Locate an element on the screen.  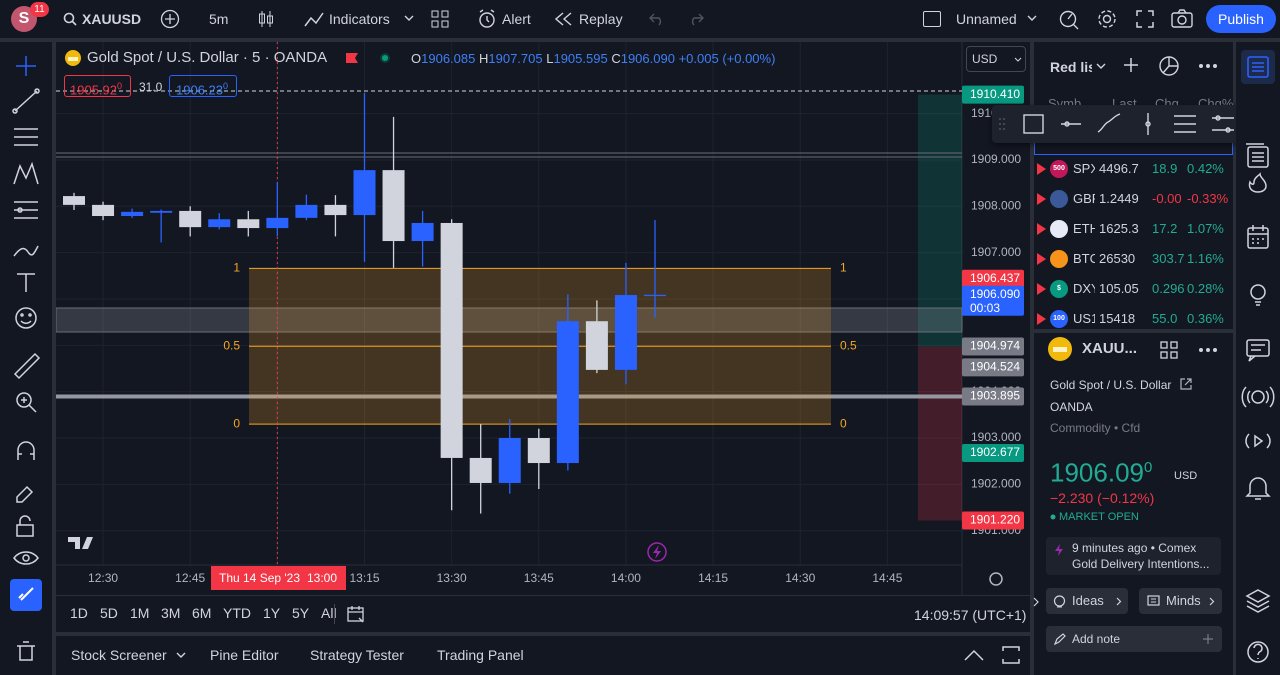
last: 15418 is located at coordinates (1117, 318).